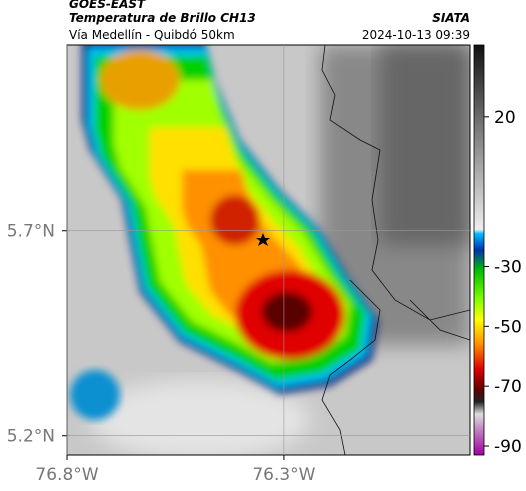 The width and height of the screenshot is (526, 491). What do you see at coordinates (283, 475) in the screenshot?
I see `lon-tick-label: 76.3°W` at bounding box center [283, 475].